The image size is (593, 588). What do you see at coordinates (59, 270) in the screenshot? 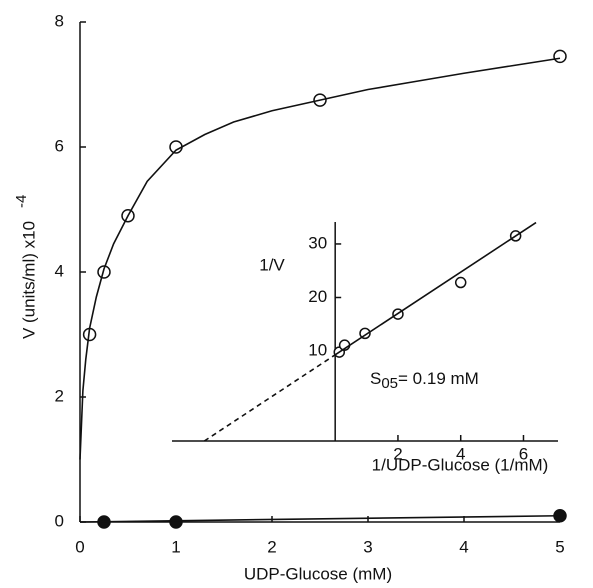
I see `y-tick-label: 4` at bounding box center [59, 270].